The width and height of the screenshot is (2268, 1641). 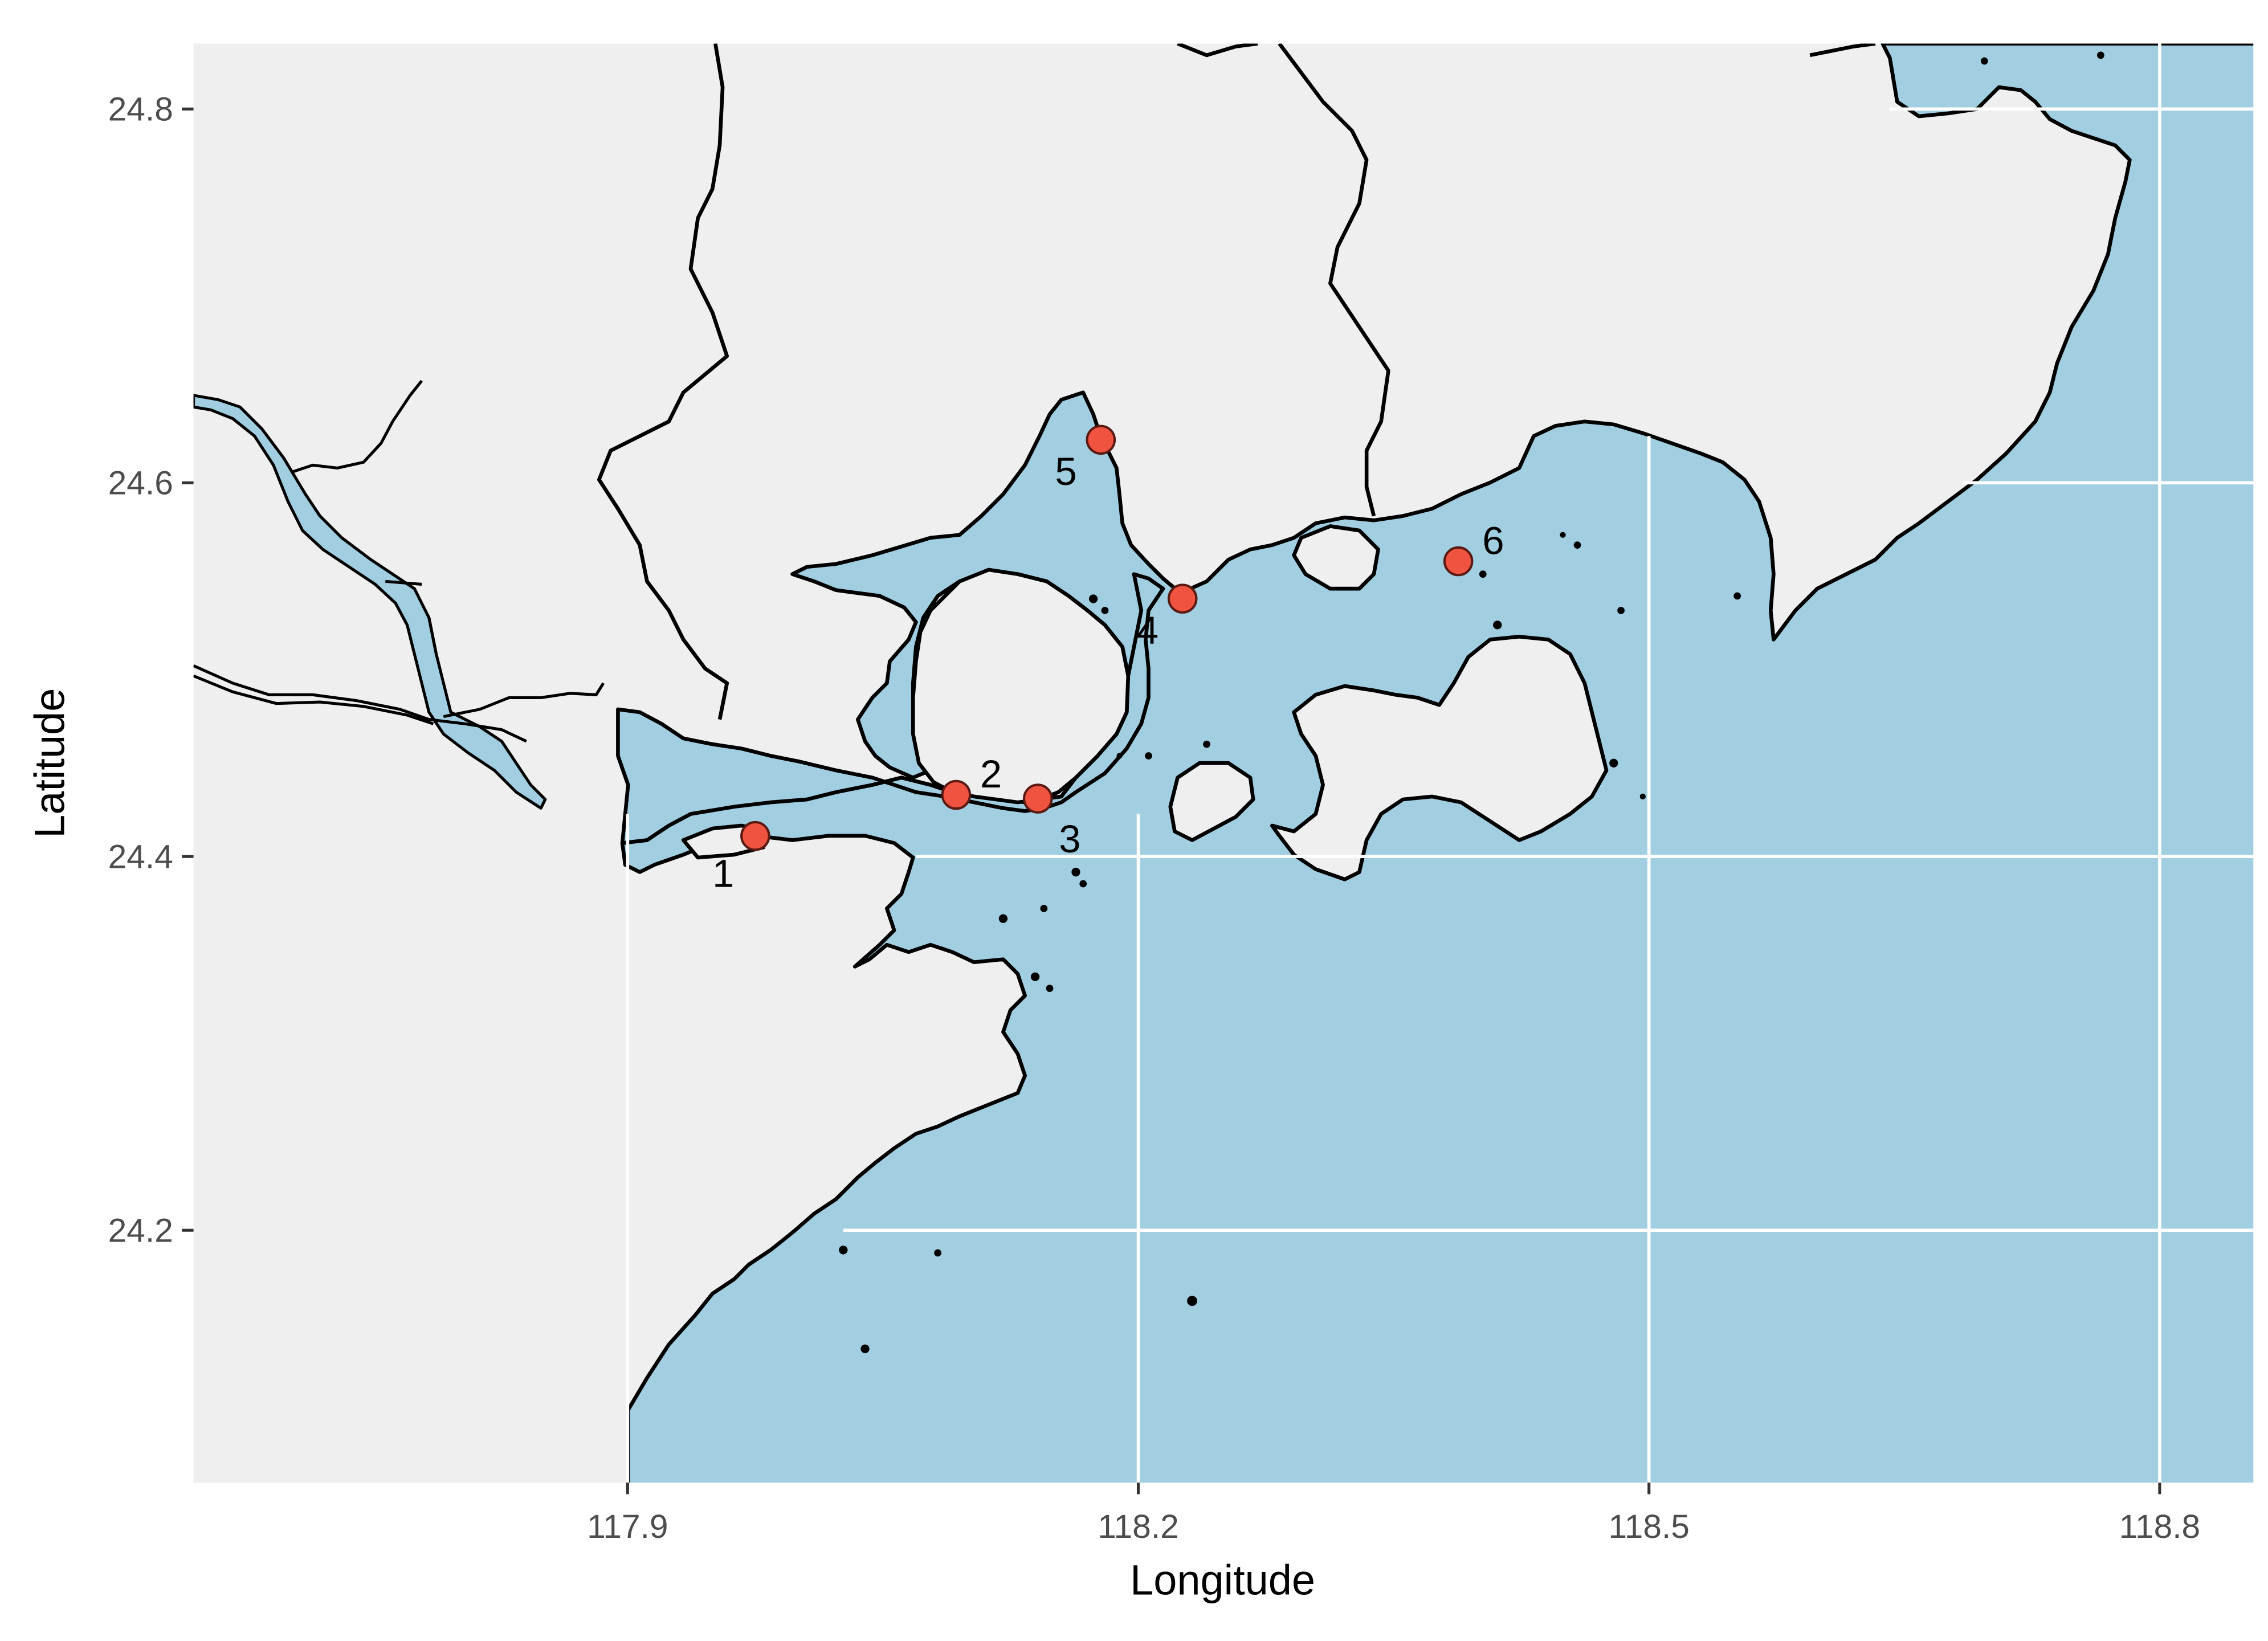 I want to click on station-label-3: 3, so click(x=1069, y=839).